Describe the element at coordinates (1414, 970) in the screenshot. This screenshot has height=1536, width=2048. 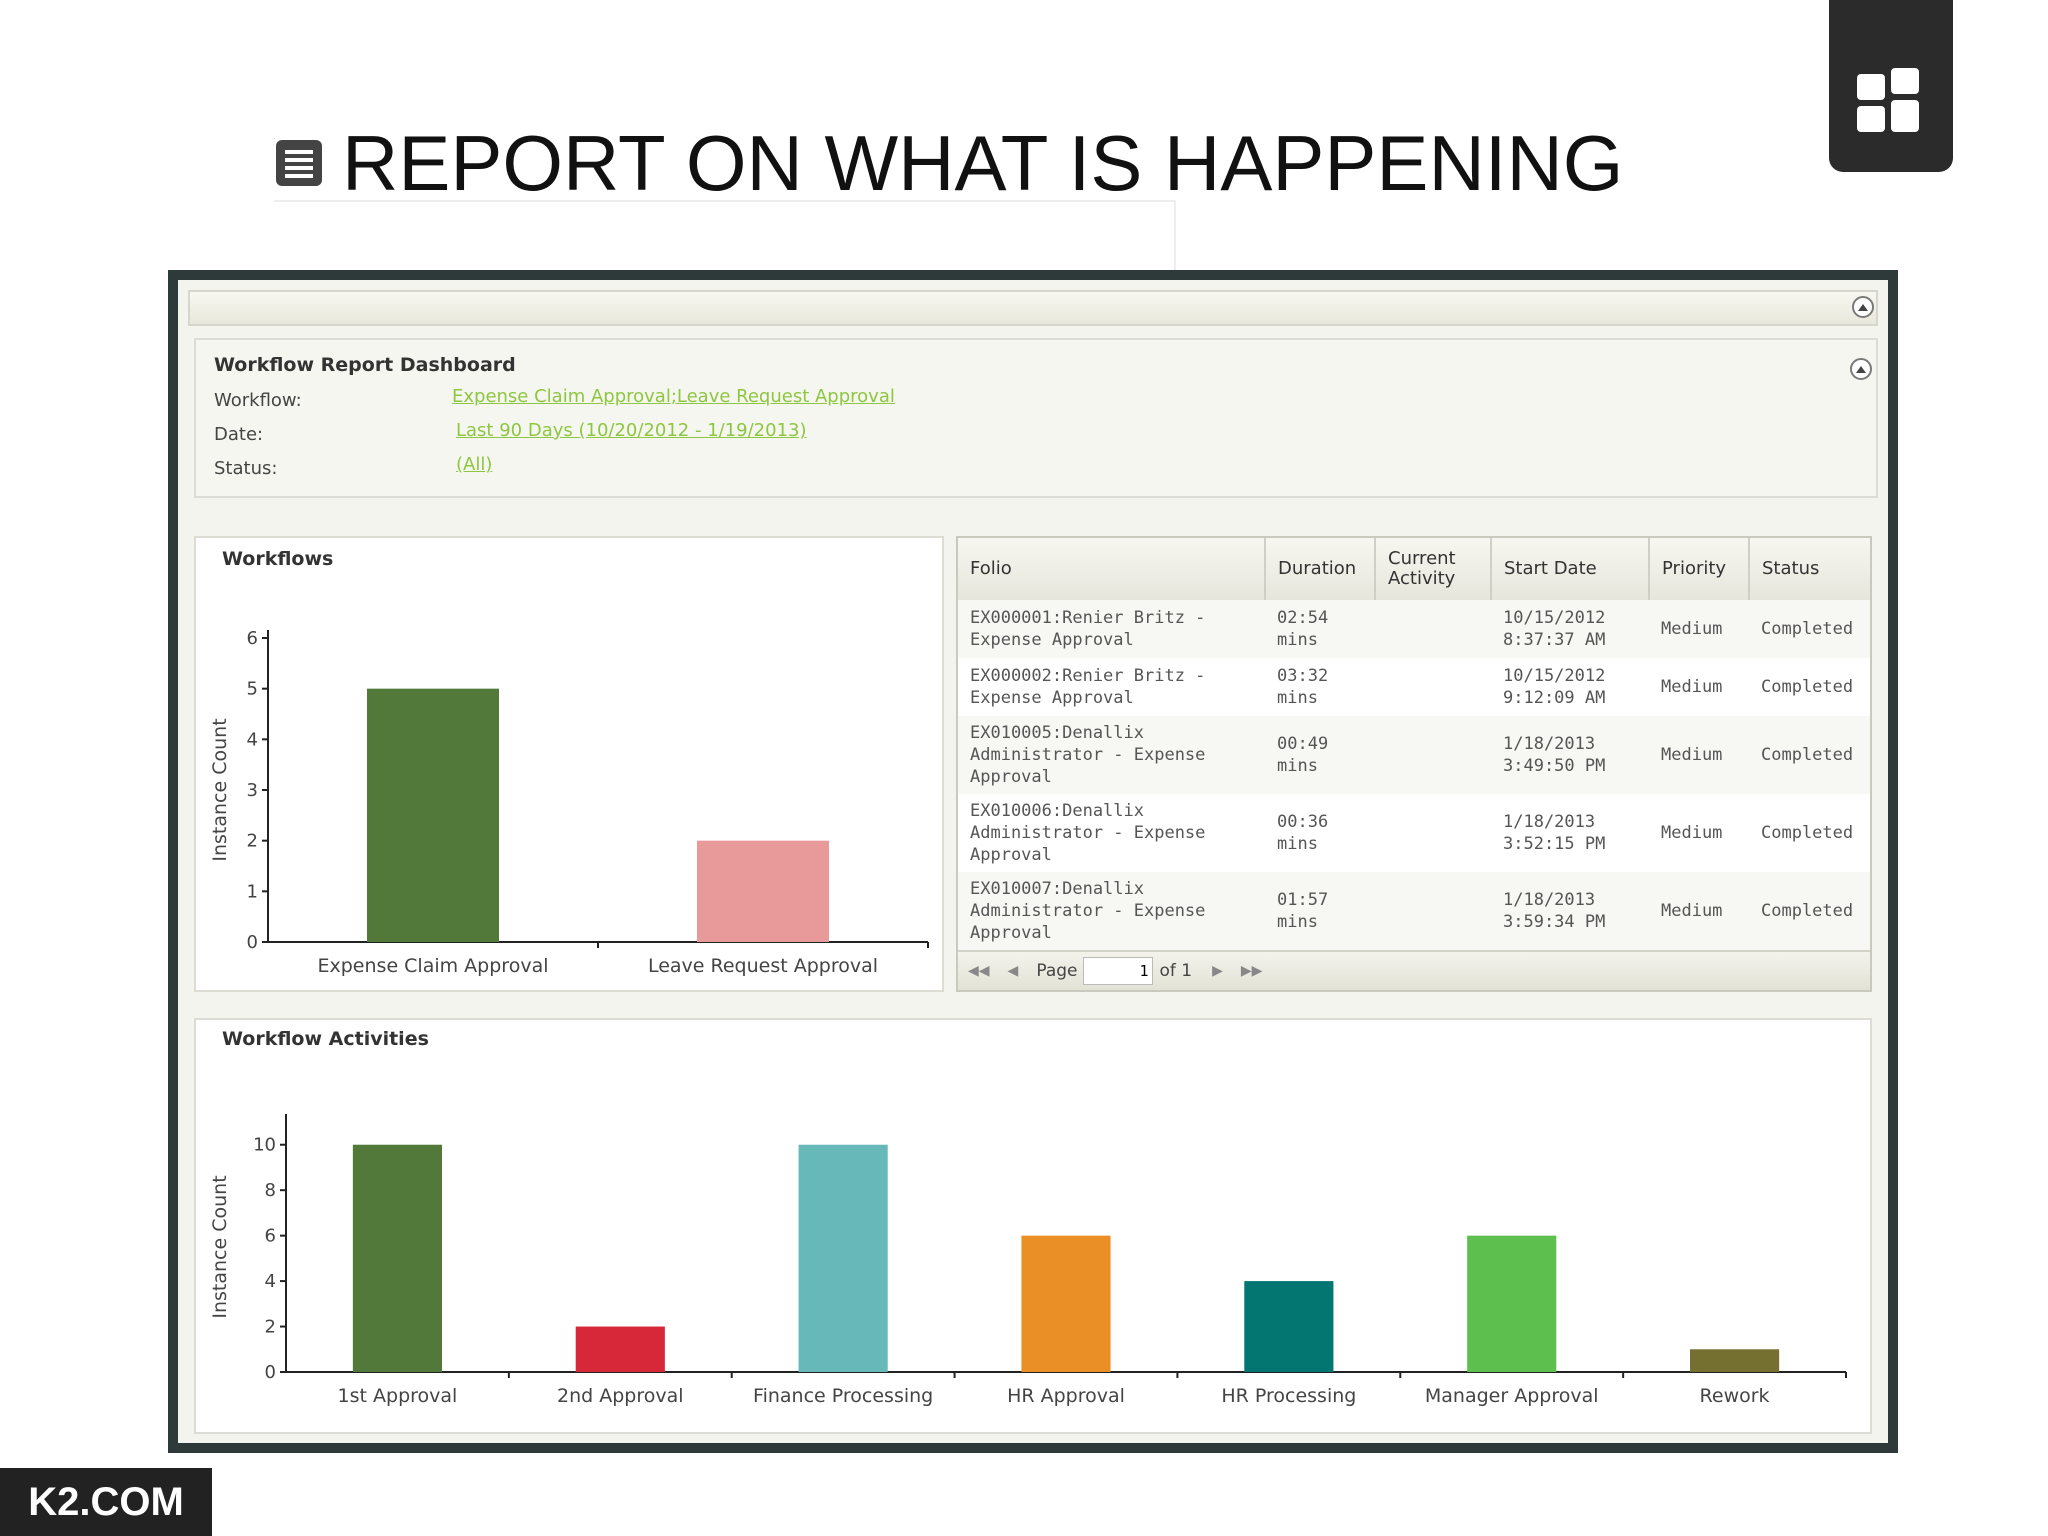
I see `table-pager: ◀◀ ◀ Page of 1 ▶ ▶▶` at that location.